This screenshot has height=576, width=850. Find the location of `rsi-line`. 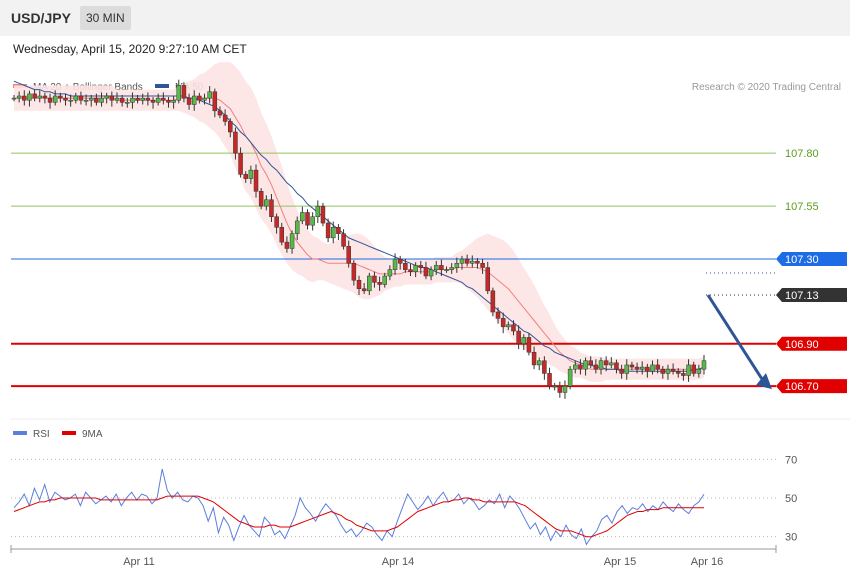

rsi-line is located at coordinates (359, 507).